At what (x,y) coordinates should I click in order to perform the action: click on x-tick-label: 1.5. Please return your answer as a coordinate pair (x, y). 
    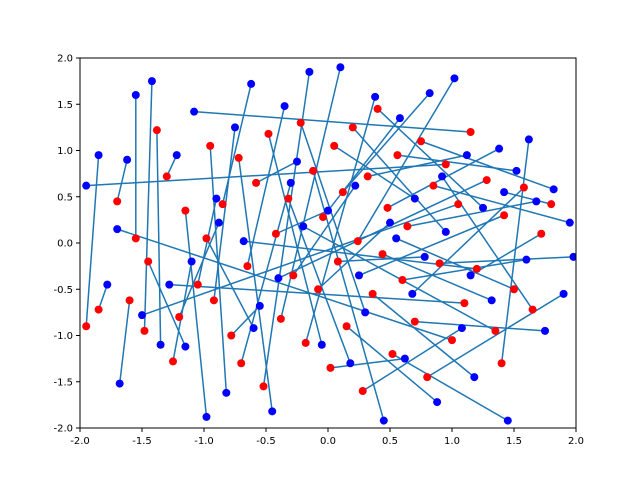
    Looking at the image, I should click on (514, 441).